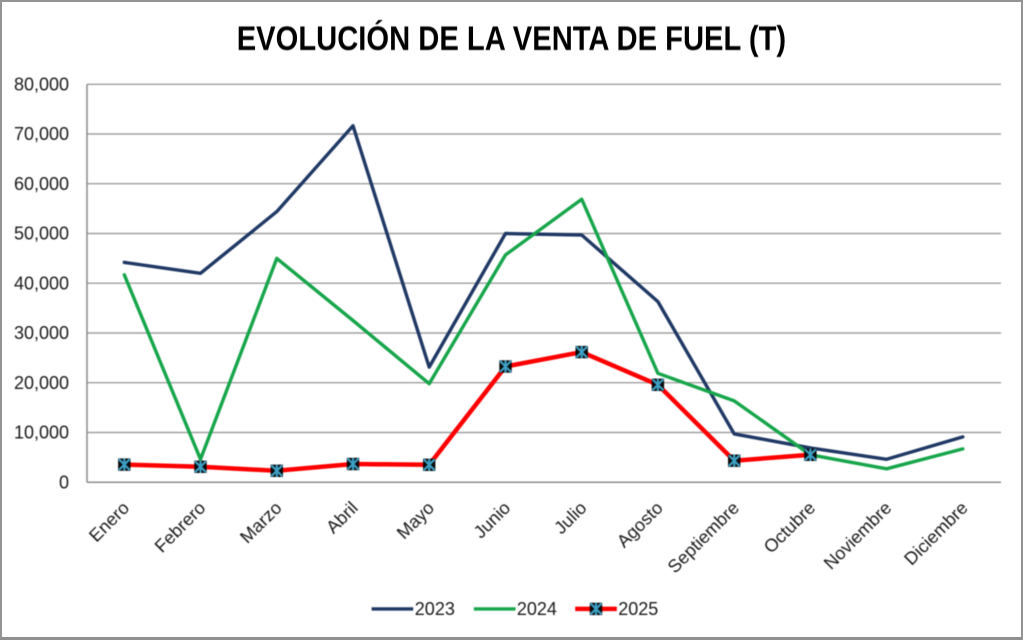 The height and width of the screenshot is (640, 1023). Describe the element at coordinates (537, 609) in the screenshot. I see `svg-text: 2024` at that location.